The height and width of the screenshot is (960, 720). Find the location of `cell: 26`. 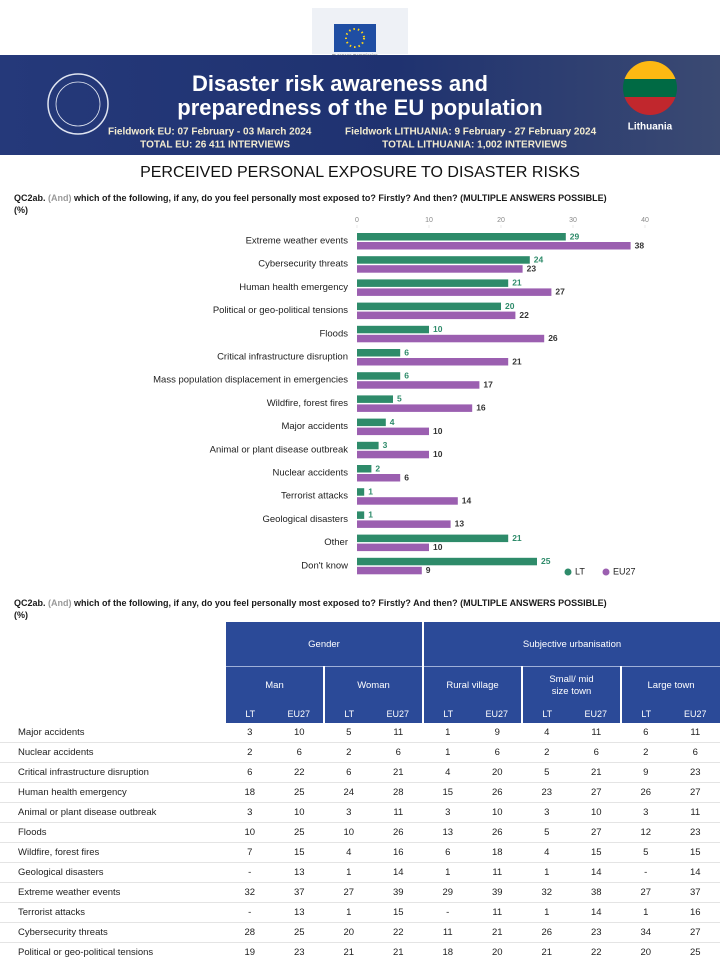

cell: 26 is located at coordinates (398, 832).